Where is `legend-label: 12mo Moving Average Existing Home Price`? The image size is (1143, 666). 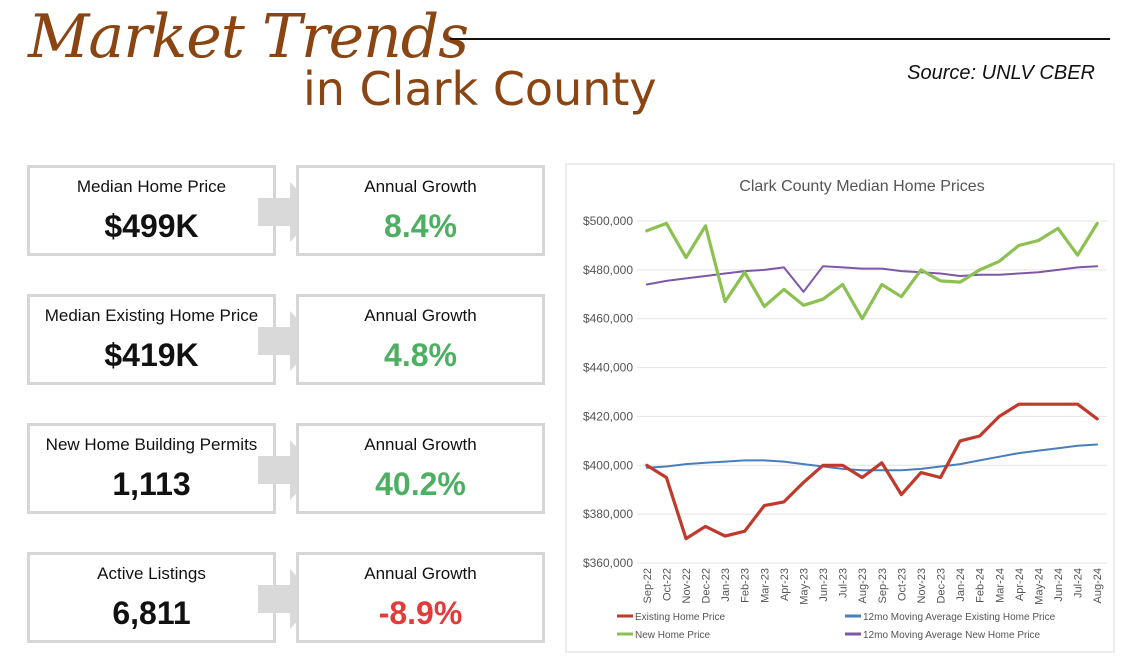
legend-label: 12mo Moving Average Existing Home Price is located at coordinates (959, 617).